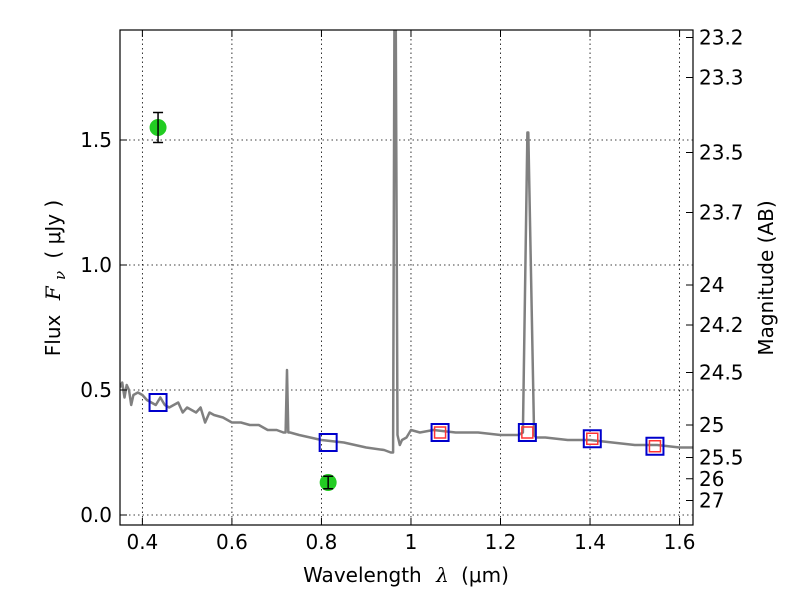 The image size is (800, 600). Describe the element at coordinates (721, 213) in the screenshot. I see `y2-tick-label: 23.7` at that location.